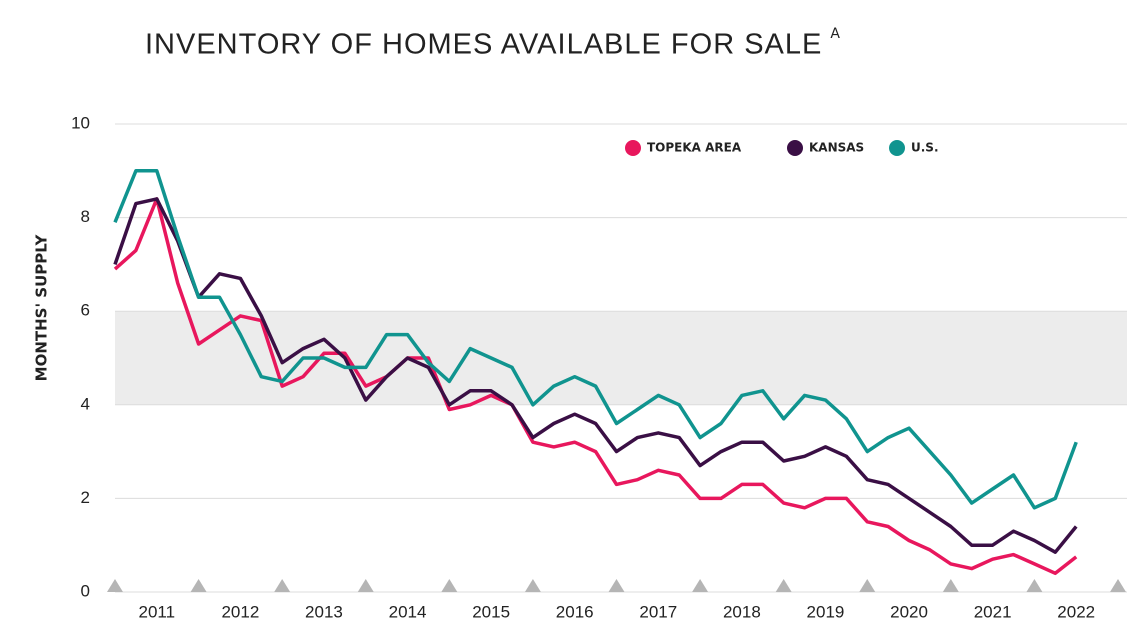  What do you see at coordinates (157, 611) in the screenshot?
I see `x-tick-label: 2011` at bounding box center [157, 611].